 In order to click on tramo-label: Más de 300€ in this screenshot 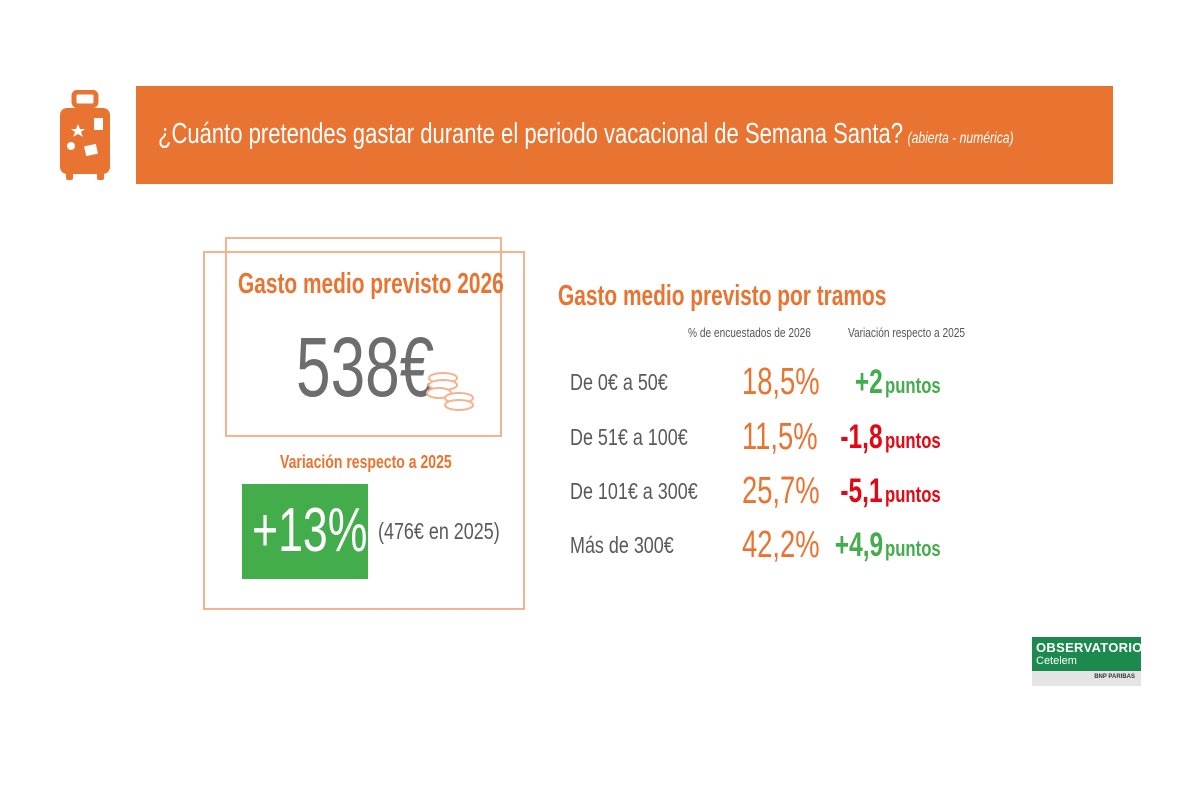, I will do `click(622, 545)`.